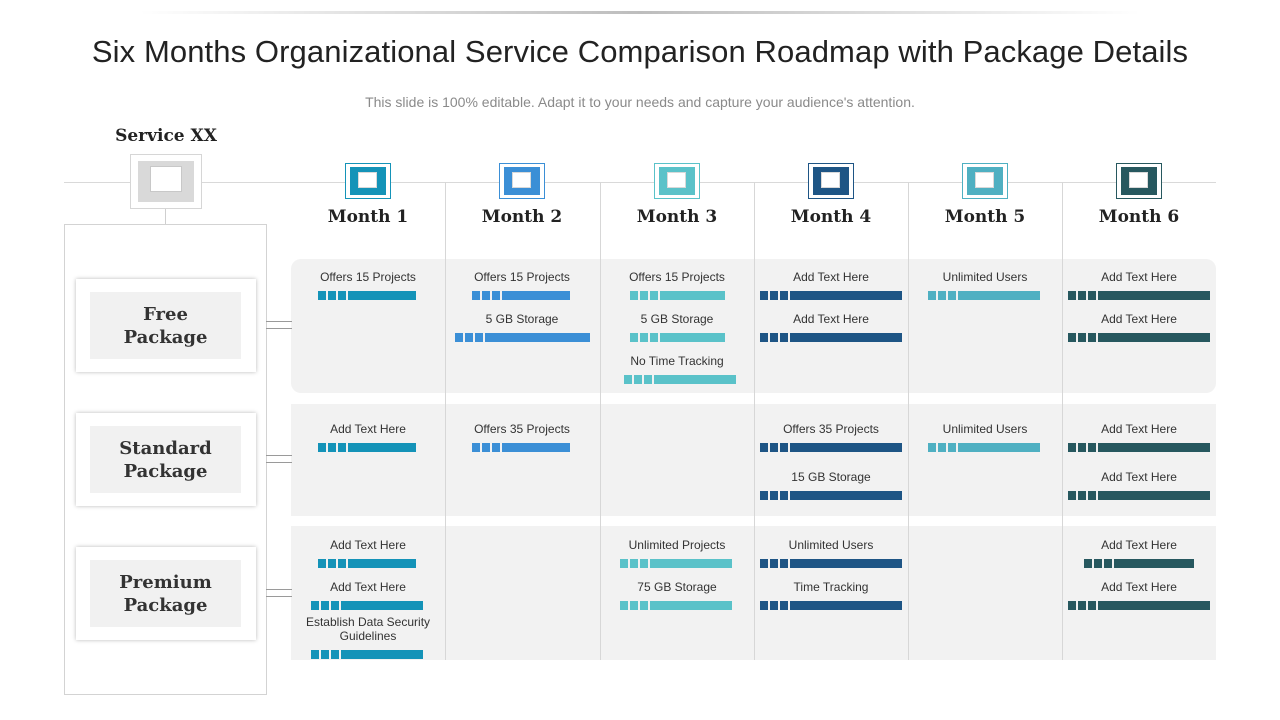 The width and height of the screenshot is (1280, 720). I want to click on roadmap-item-text: 5 GB Storage, so click(522, 319).